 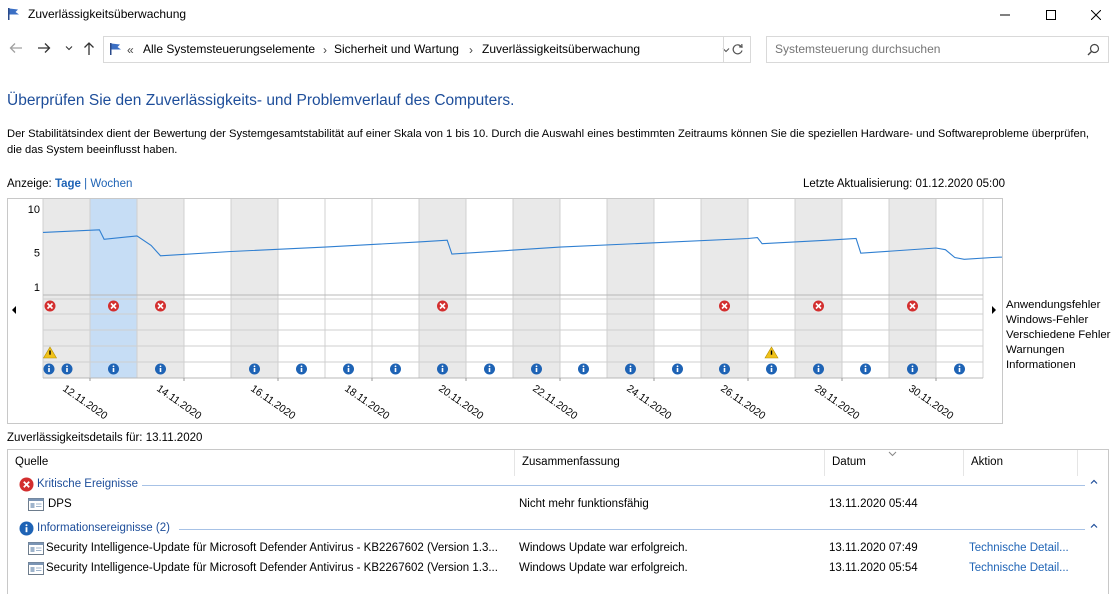 What do you see at coordinates (103, 528) in the screenshot?
I see `group-label: Informationsereignisse (2)` at bounding box center [103, 528].